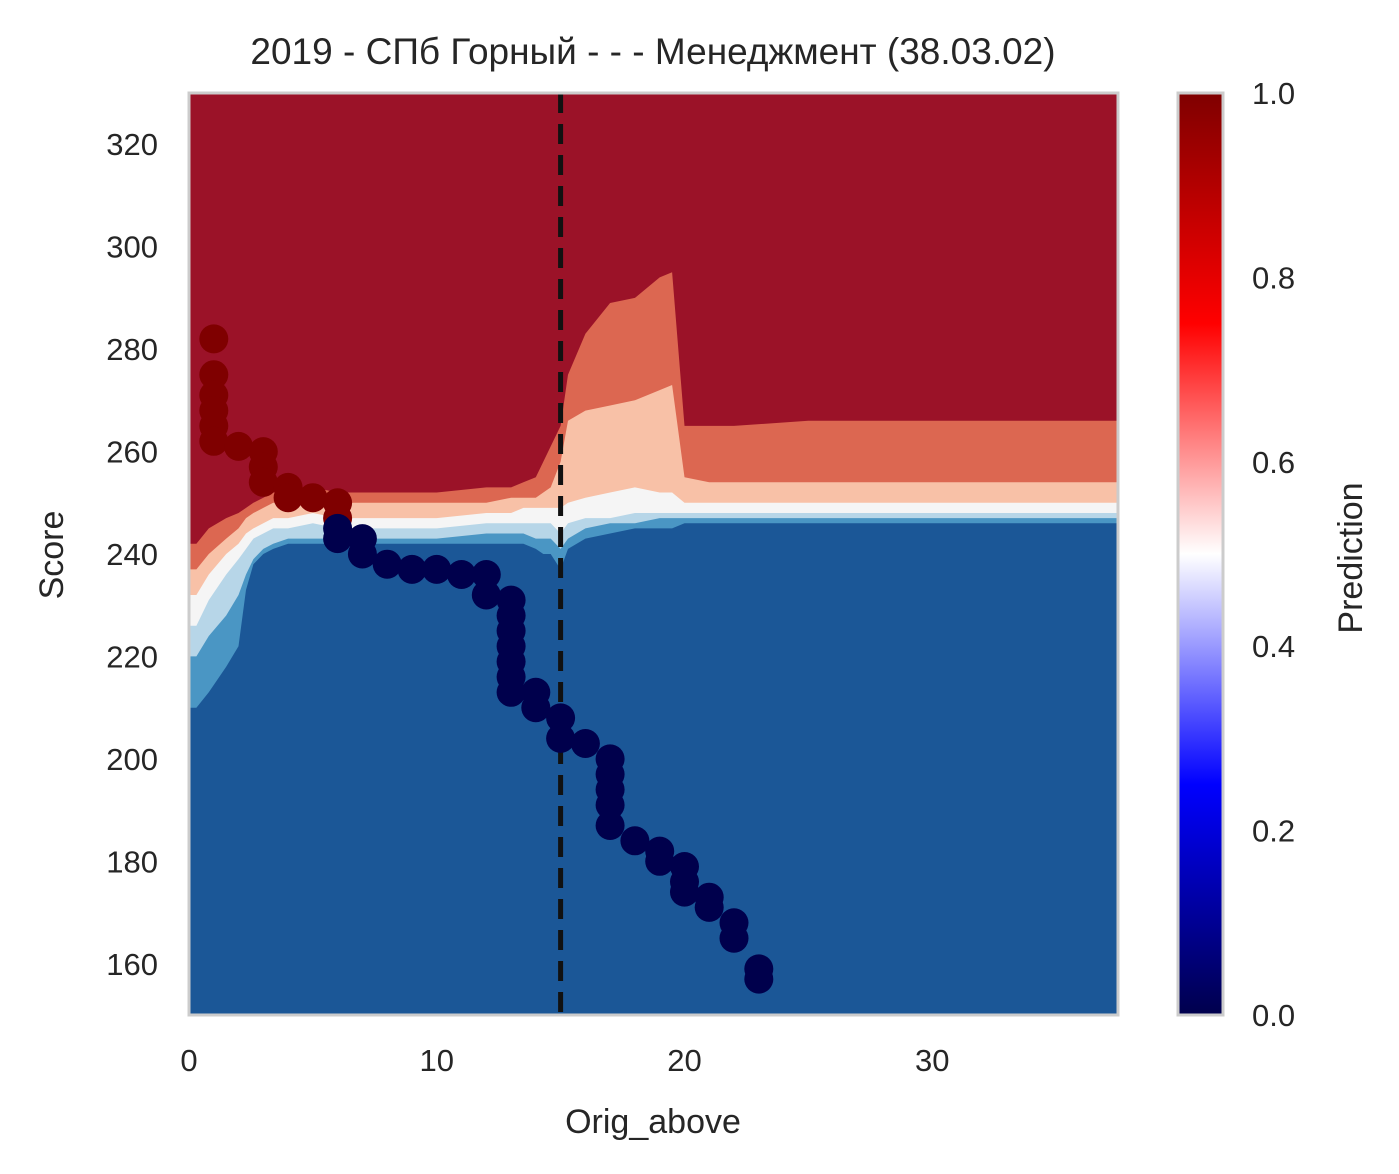  What do you see at coordinates (1273, 93) in the screenshot?
I see `colorbar-tick-label: 1.0` at bounding box center [1273, 93].